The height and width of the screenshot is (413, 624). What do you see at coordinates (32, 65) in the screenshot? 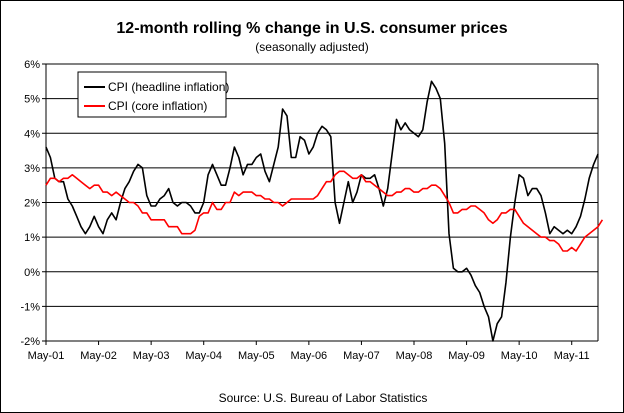
I see `y-tick-label: 6%` at bounding box center [32, 65].